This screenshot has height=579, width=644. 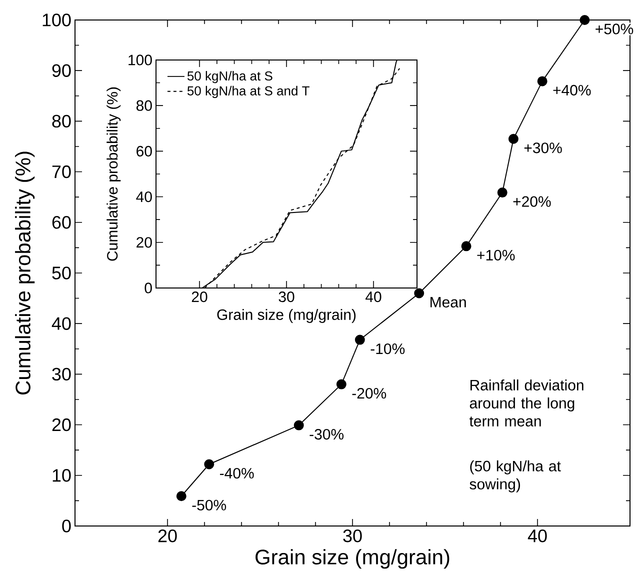 I want to click on y-tick-label: 30, so click(x=61, y=374).